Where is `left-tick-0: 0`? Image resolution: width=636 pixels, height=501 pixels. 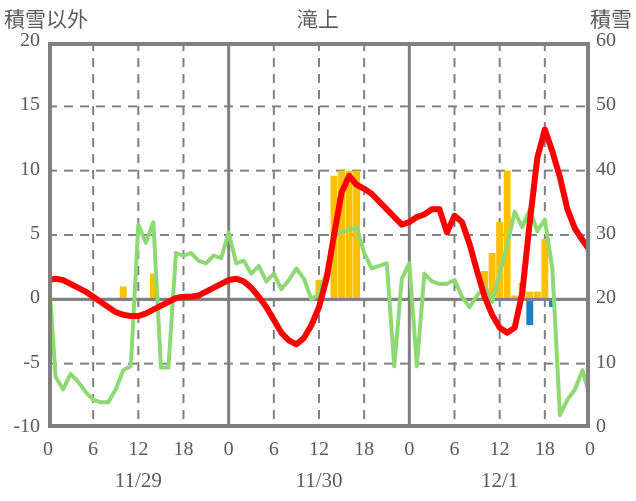
left-tick-0: 0 is located at coordinates (35, 297).